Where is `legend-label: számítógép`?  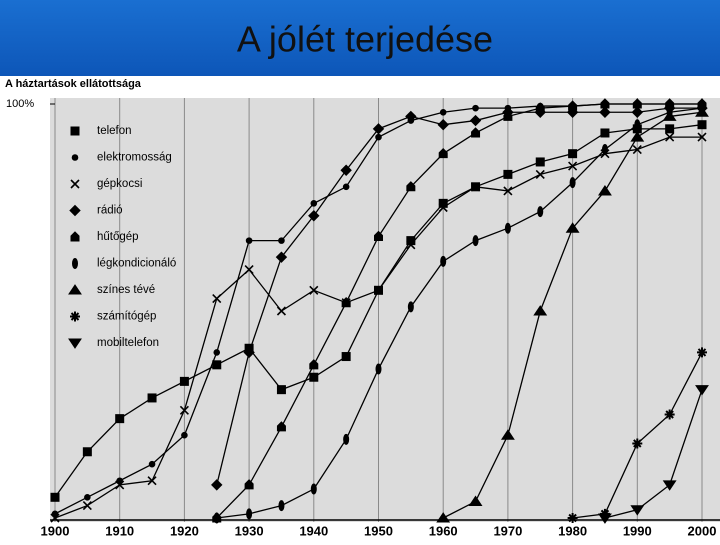
legend-label: számítógép is located at coordinates (126, 317).